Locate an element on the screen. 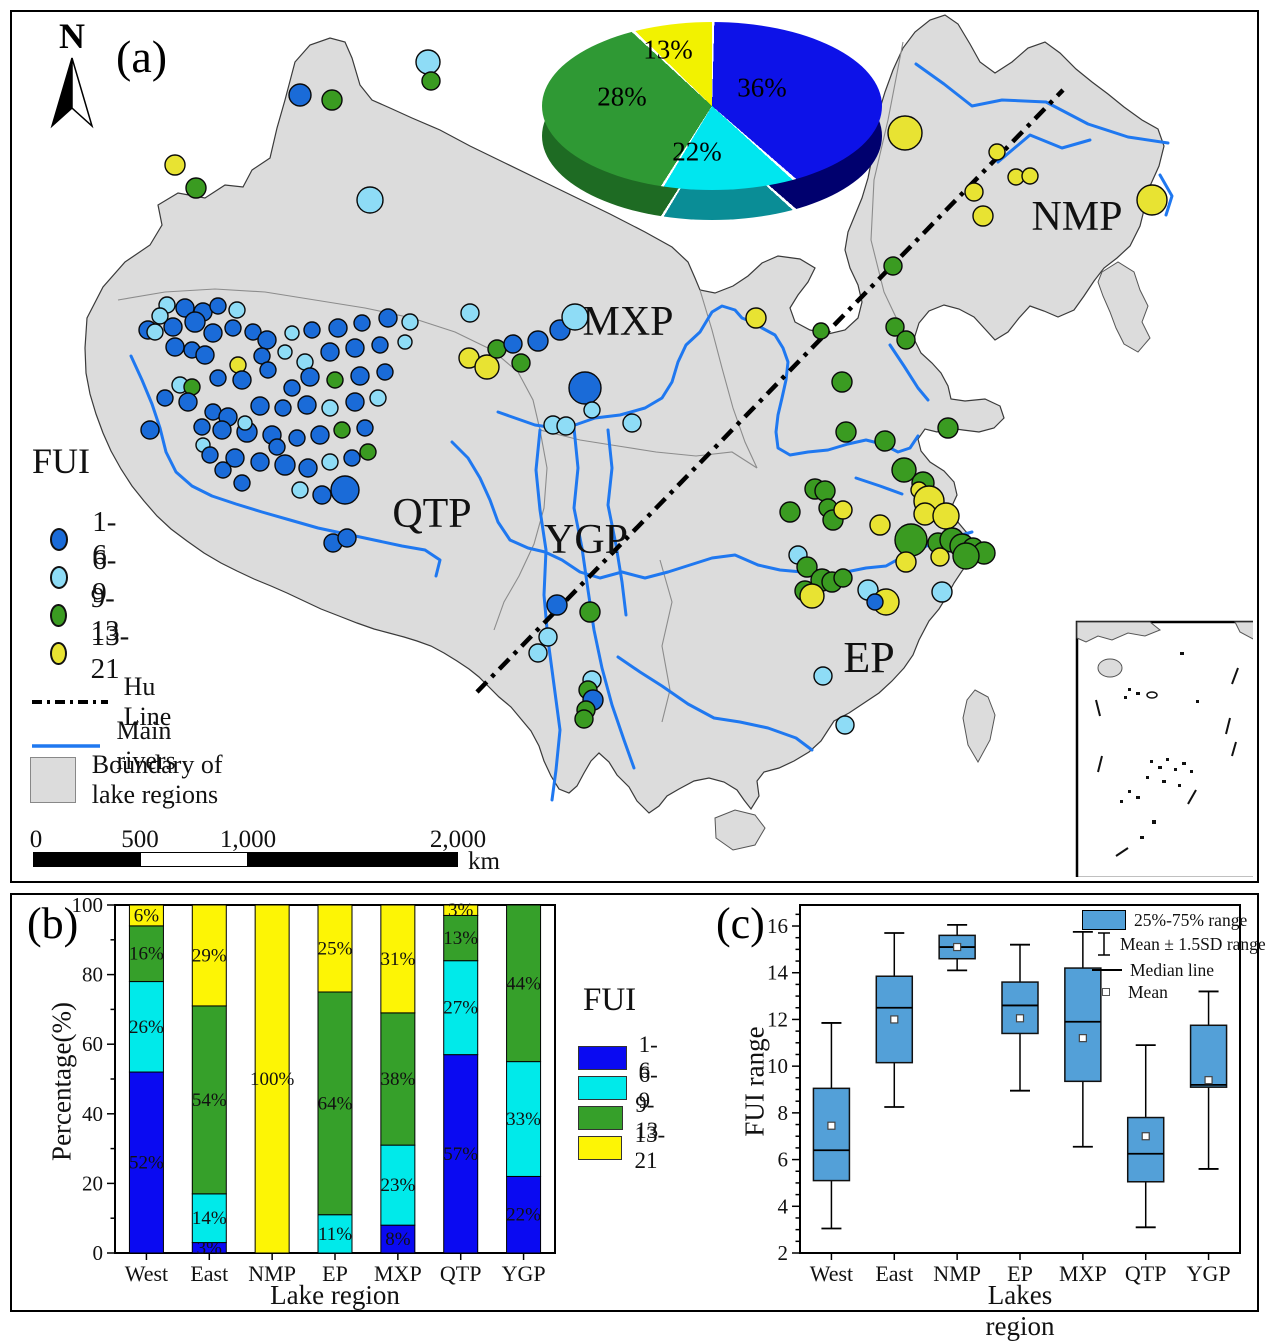 The height and width of the screenshot is (1342, 1269). svg-text: 6% is located at coordinates (147, 915).